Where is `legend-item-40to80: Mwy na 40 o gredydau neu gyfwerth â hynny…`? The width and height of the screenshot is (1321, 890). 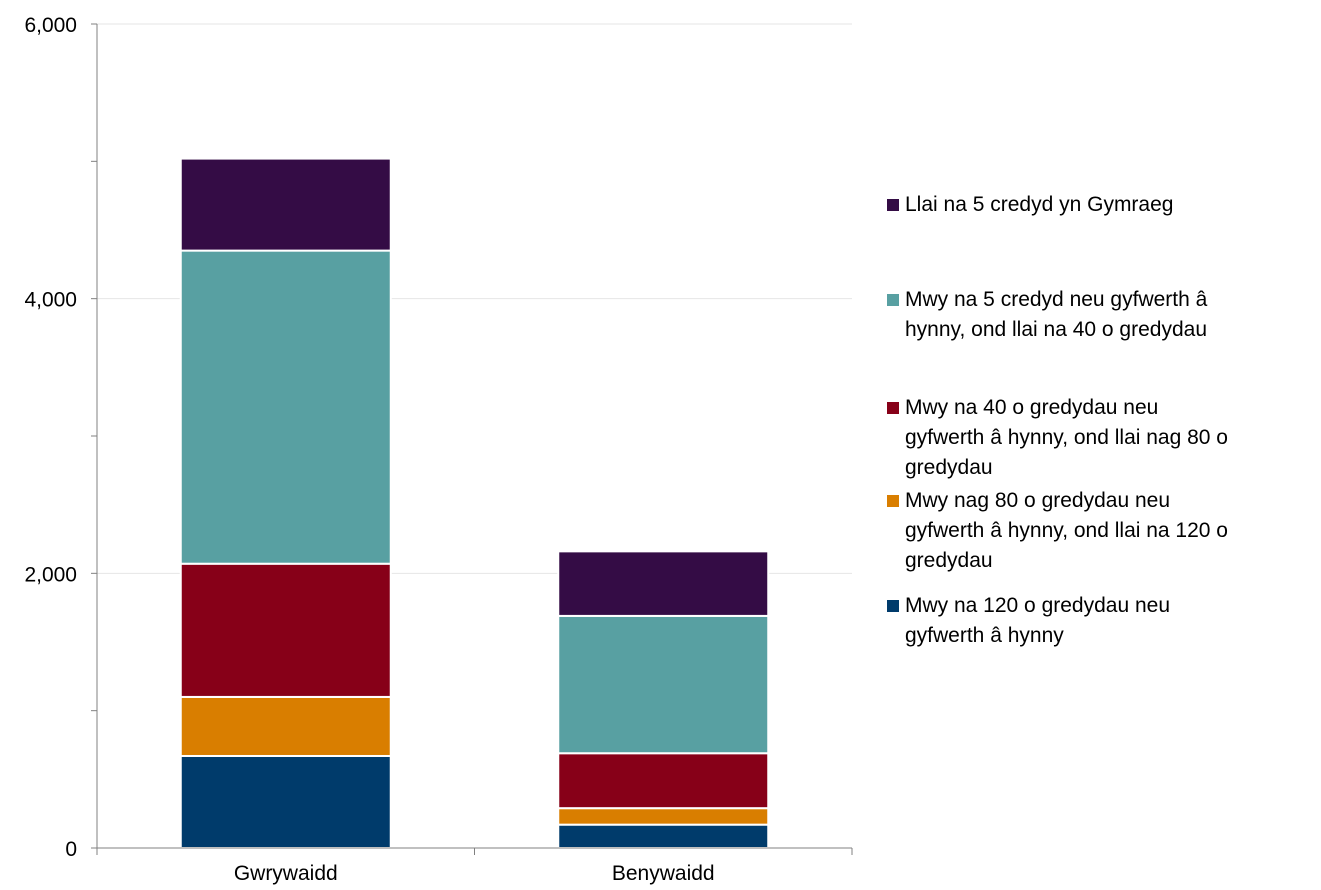 legend-item-40to80: Mwy na 40 o gredydau neu gyfwerth â hynny… is located at coordinates (1102, 438).